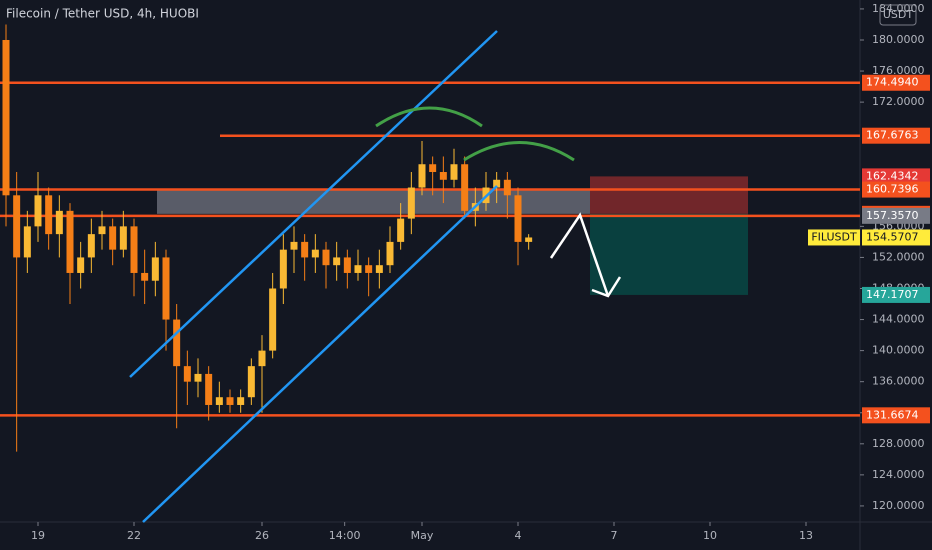 The width and height of the screenshot is (932, 550). Describe the element at coordinates (669, 254) in the screenshot. I see `target-zone` at that location.